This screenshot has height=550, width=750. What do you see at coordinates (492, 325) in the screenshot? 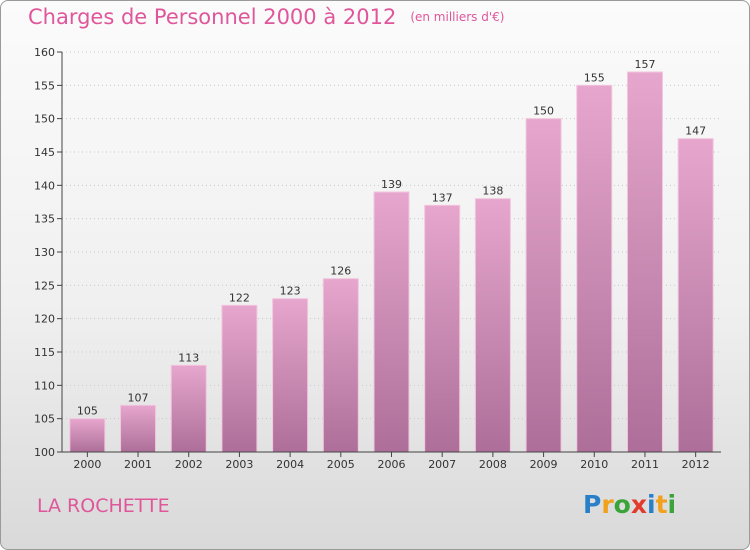
I see `bar-2008` at bounding box center [492, 325].